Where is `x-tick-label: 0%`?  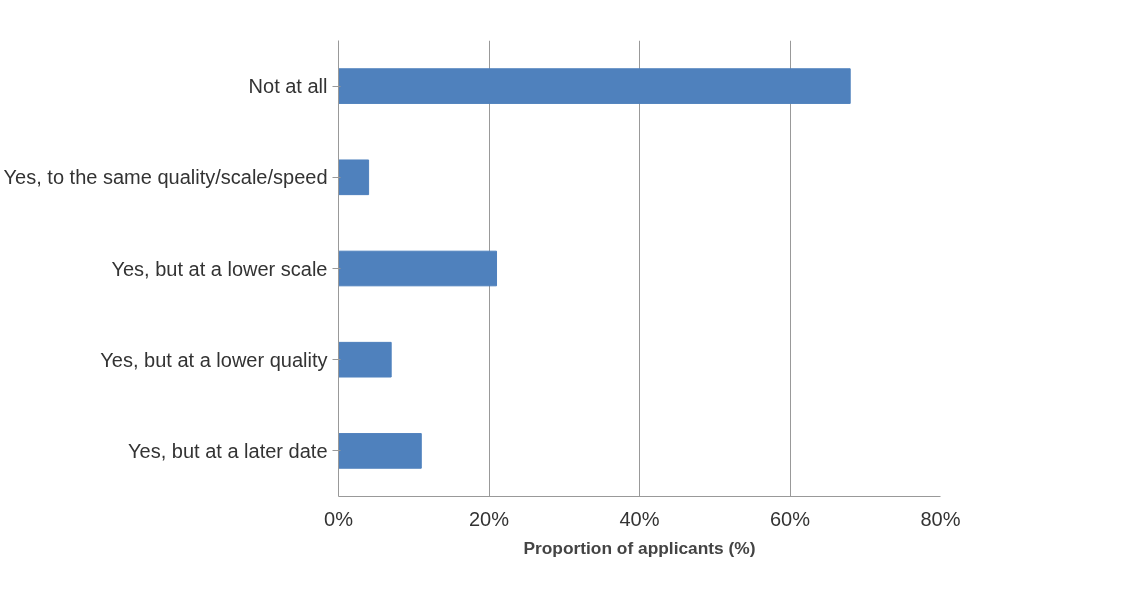 x-tick-label: 0% is located at coordinates (339, 518).